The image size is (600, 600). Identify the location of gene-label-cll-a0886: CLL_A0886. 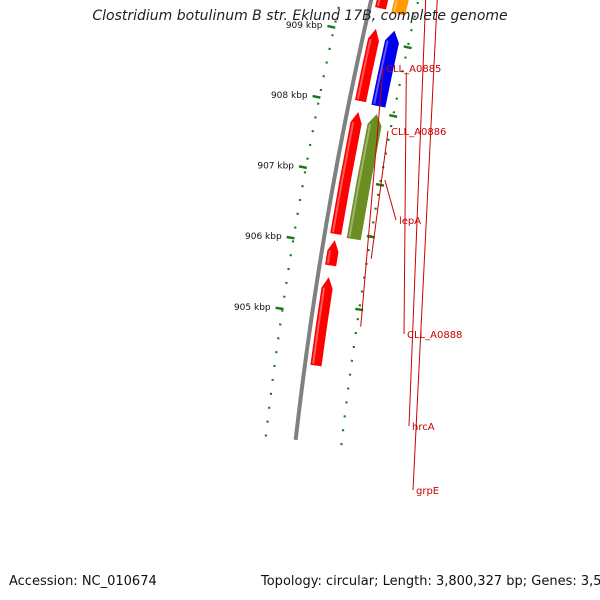
(418, 132).